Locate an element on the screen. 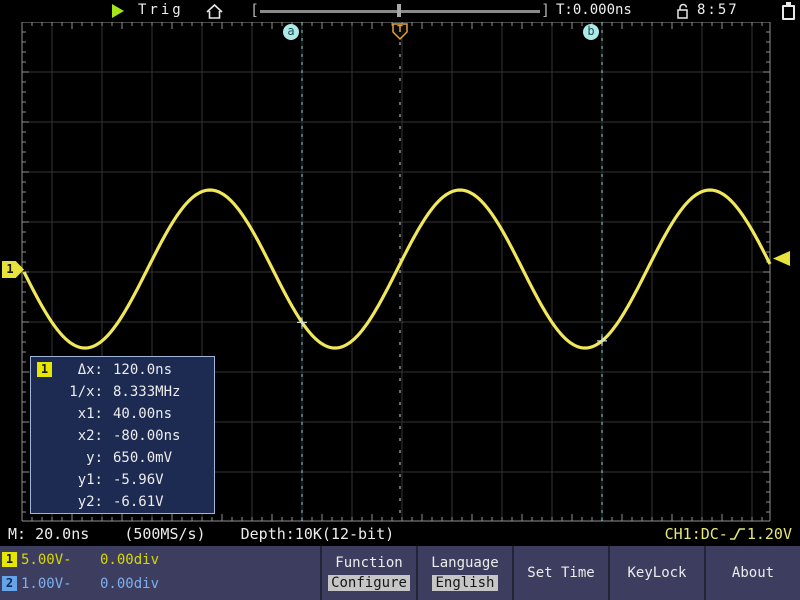 The height and width of the screenshot is (600, 800). top-status-bar: Trig [ ] T:0.000ns 8:57 is located at coordinates (400, 11).